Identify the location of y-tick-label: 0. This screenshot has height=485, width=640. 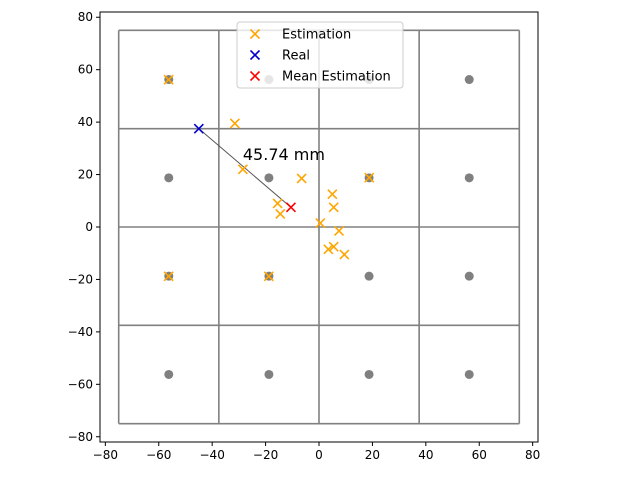
(89, 227).